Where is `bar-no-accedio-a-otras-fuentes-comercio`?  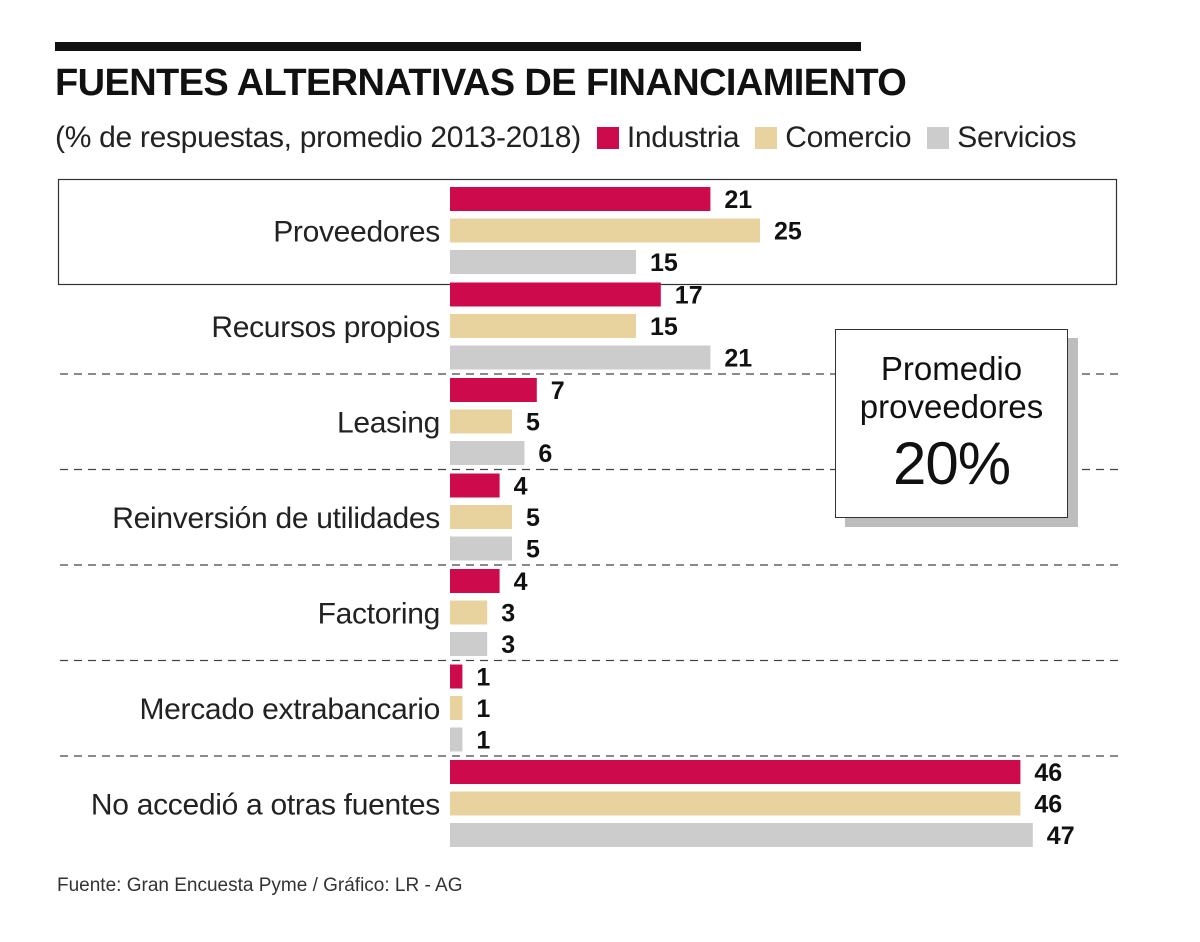 bar-no-accedio-a-otras-fuentes-comercio is located at coordinates (735, 803).